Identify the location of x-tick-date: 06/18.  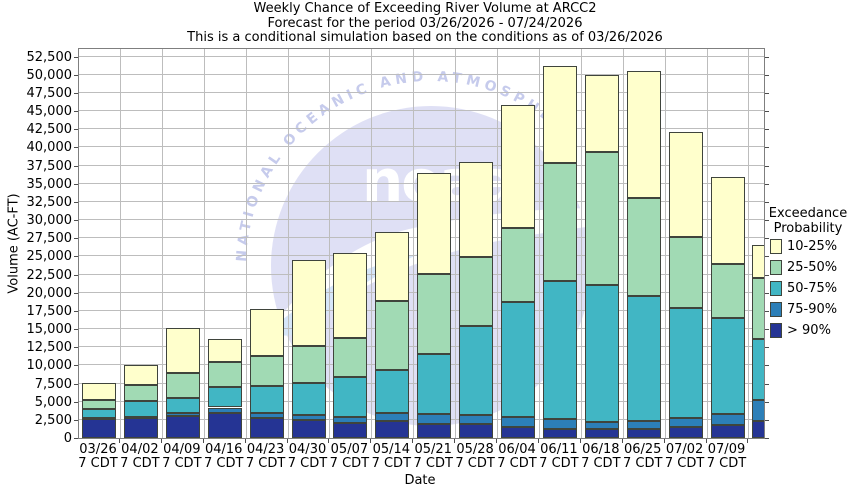
(601, 449).